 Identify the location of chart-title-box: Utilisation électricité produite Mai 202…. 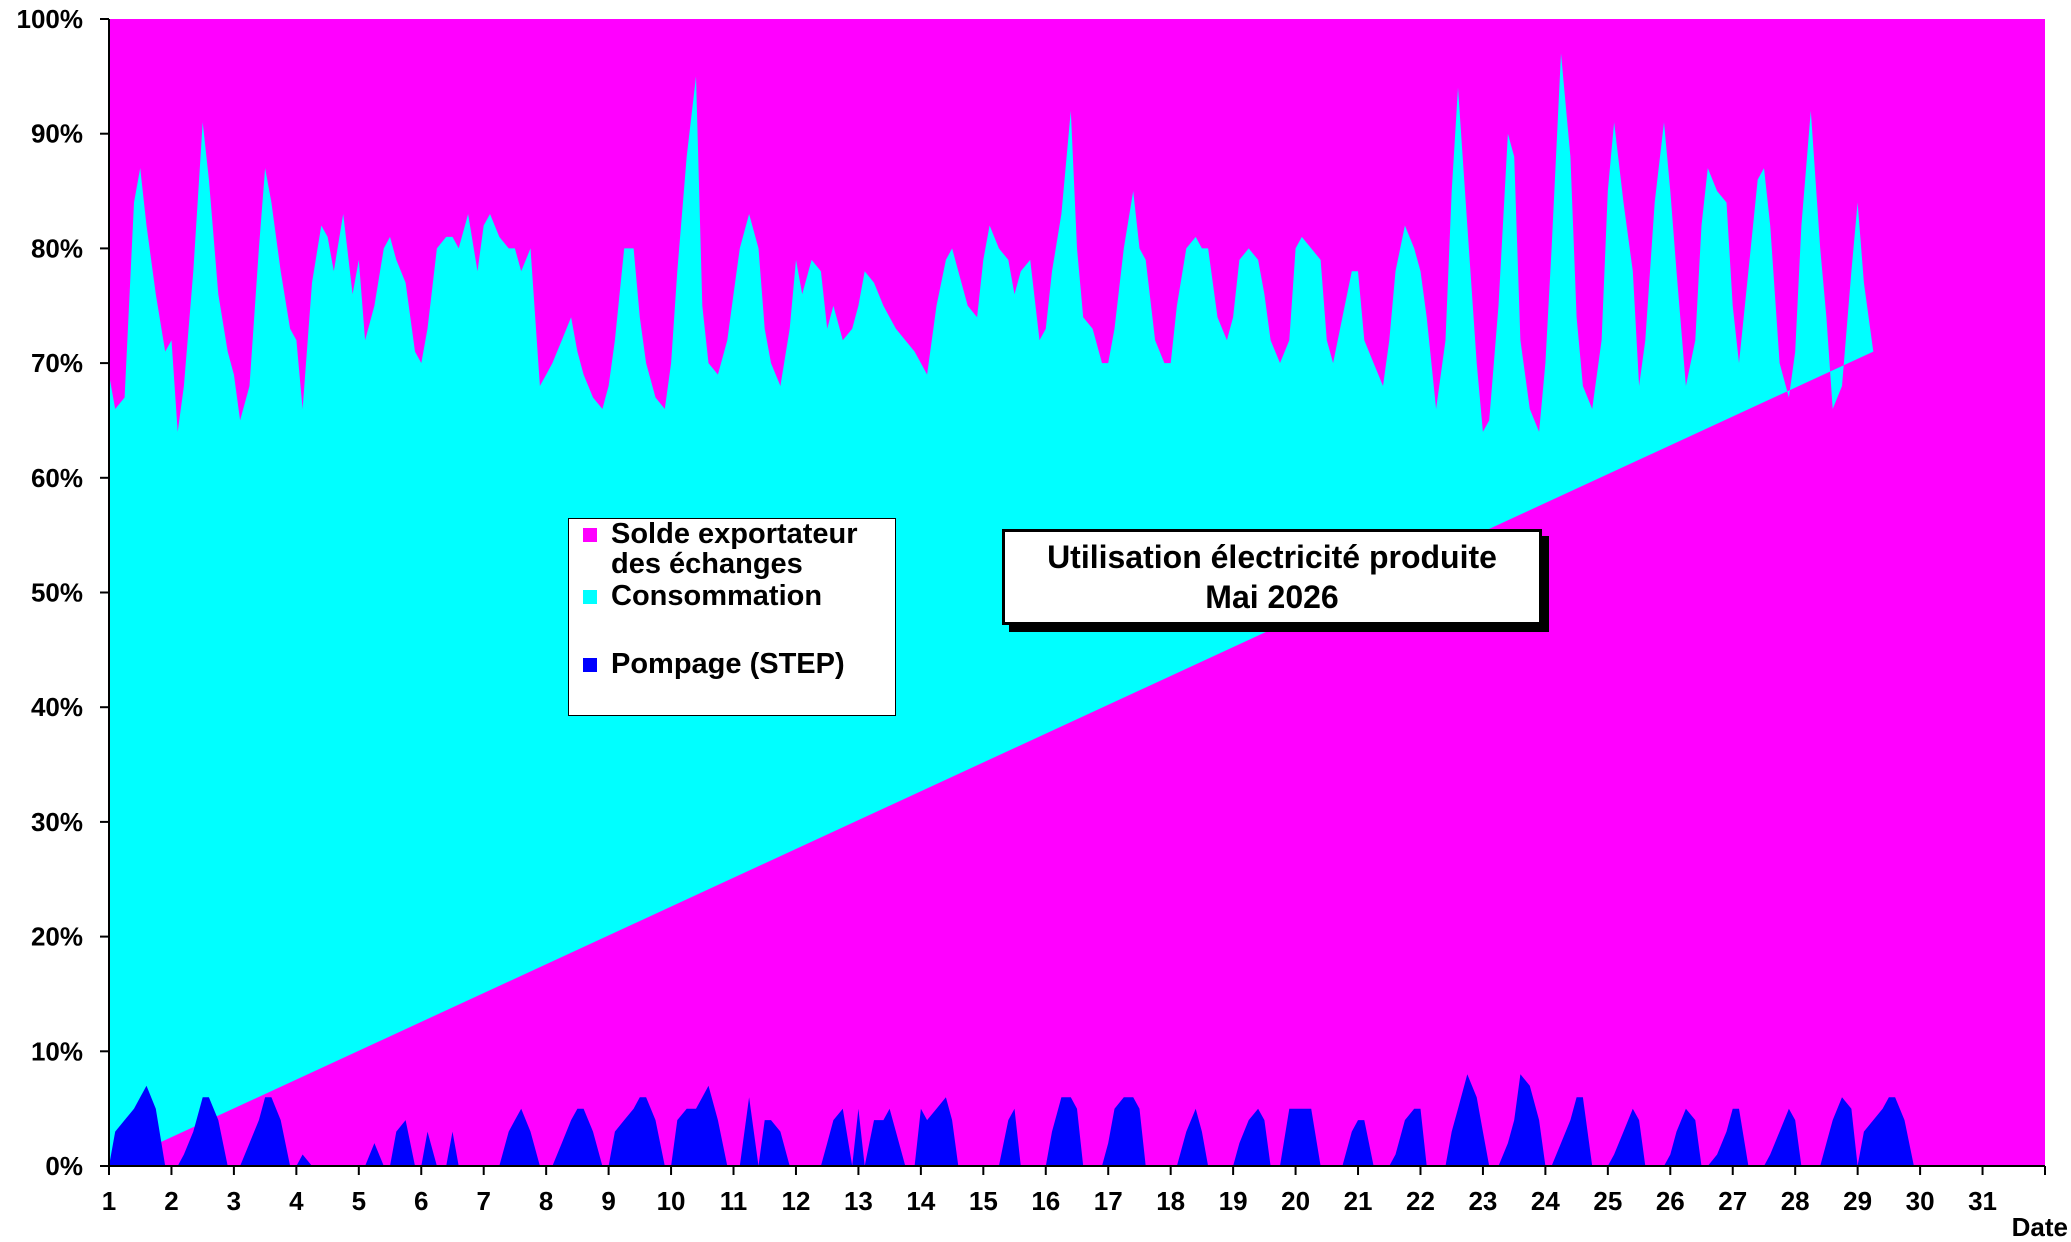
(1272, 577).